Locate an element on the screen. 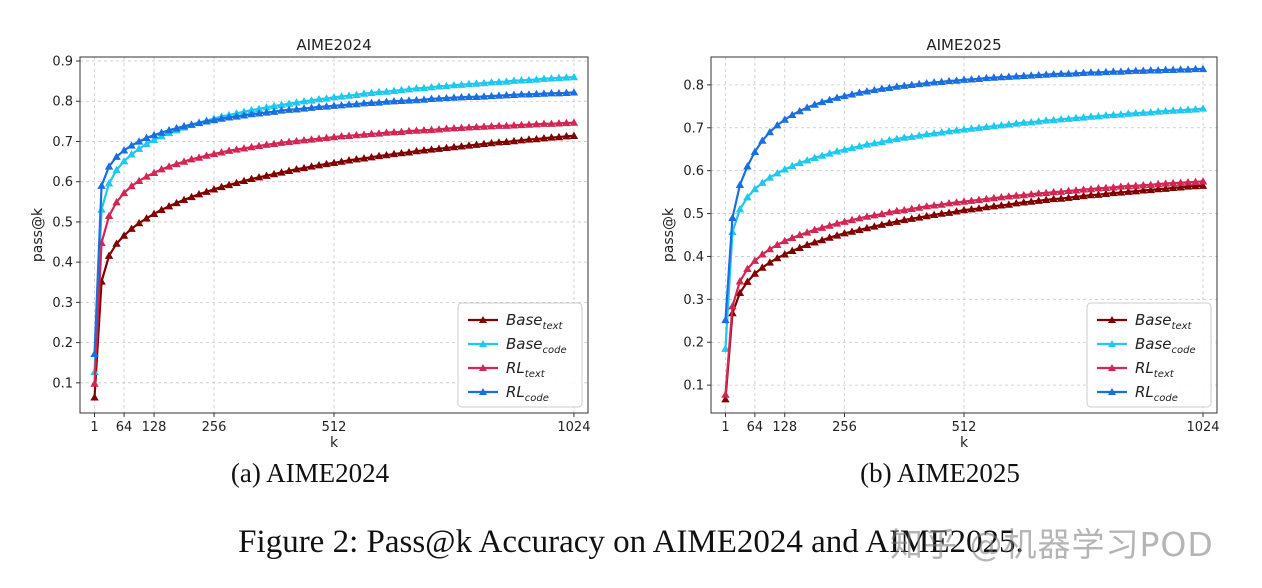 This screenshot has width=1262, height=588. x-tick-label: 128 is located at coordinates (154, 427).